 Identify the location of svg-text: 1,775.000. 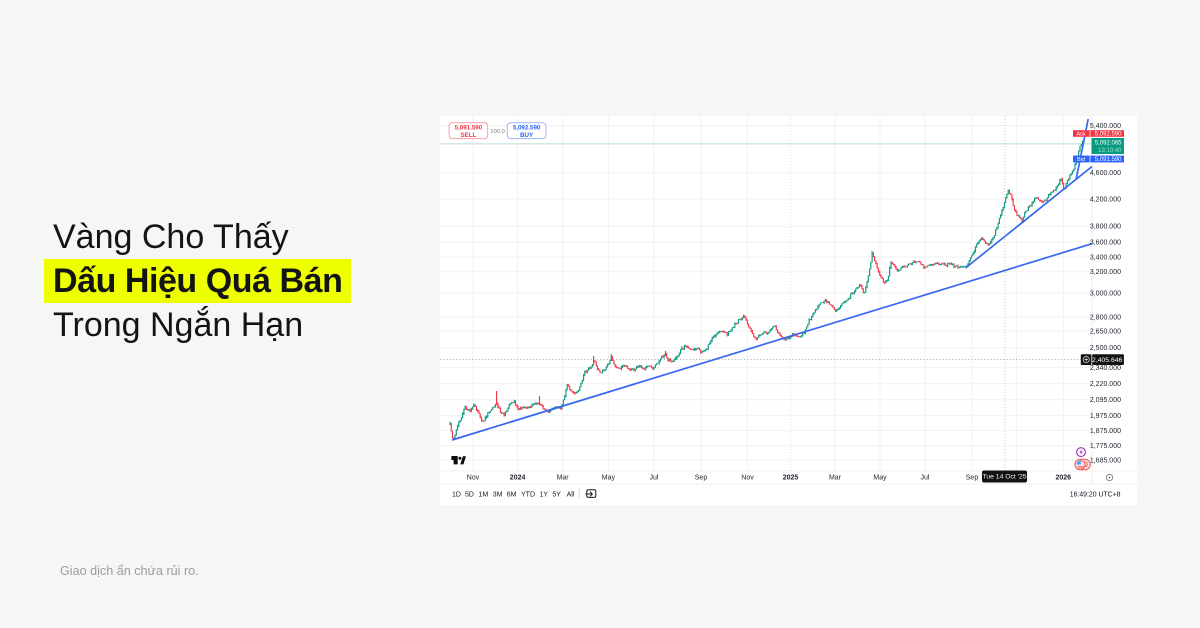
(1105, 446).